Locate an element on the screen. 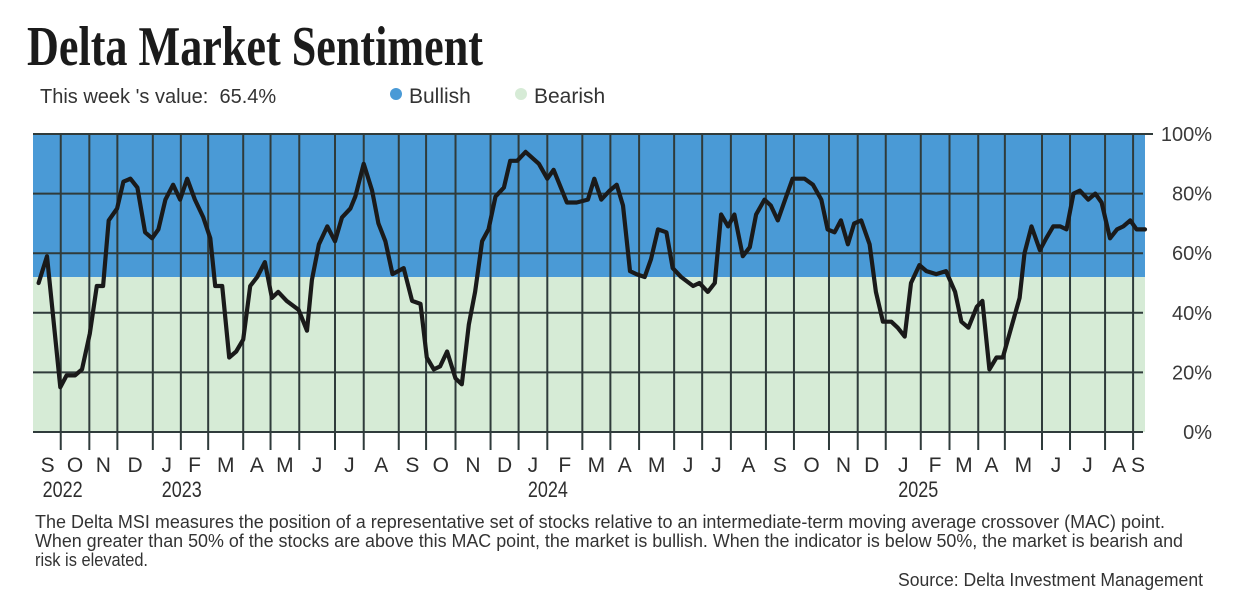 The width and height of the screenshot is (1236, 606). y-tick-label: 20% is located at coordinates (1192, 373).